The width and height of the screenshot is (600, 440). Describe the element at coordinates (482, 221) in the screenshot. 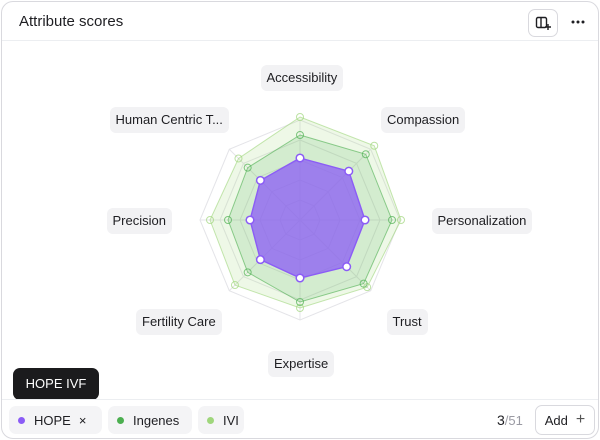

I see `axis-label-3: Personalization` at that location.